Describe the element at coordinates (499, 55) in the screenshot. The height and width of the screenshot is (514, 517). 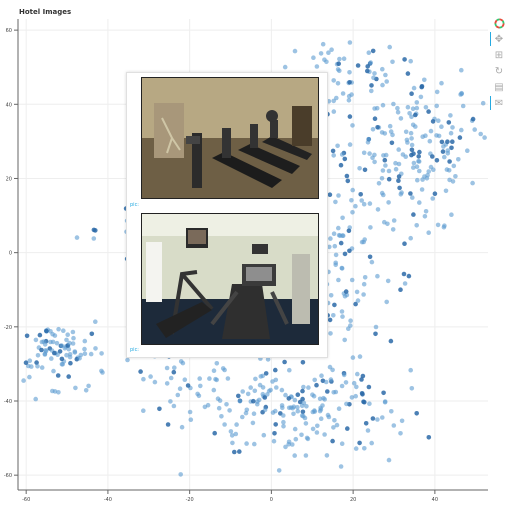
I see `box-zoom-icon: ⊞` at that location.